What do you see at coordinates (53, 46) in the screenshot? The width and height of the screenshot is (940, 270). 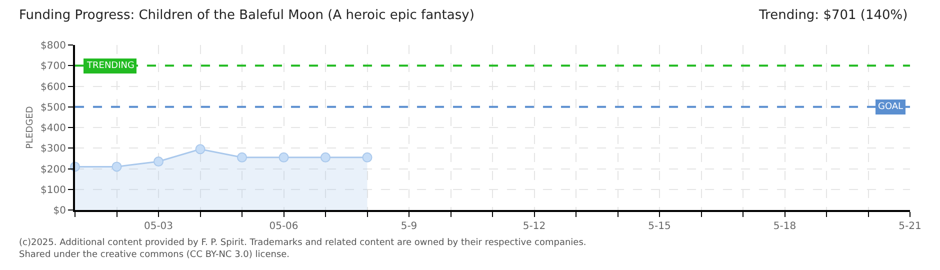 I see `y-tick-label: $800` at bounding box center [53, 46].